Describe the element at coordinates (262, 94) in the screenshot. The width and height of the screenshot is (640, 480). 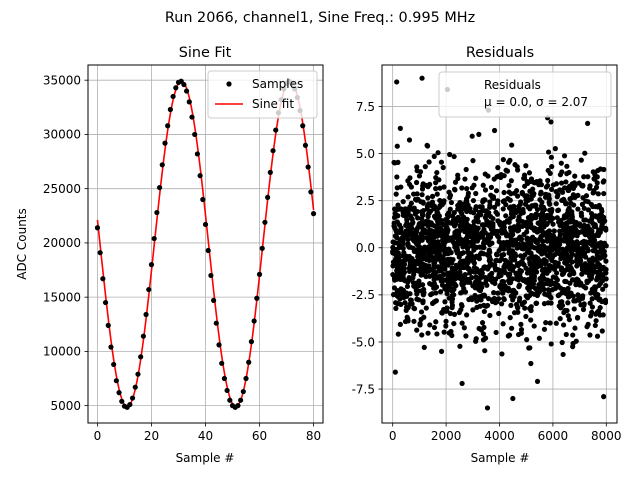
I see `sine-fit-legend-box` at that location.